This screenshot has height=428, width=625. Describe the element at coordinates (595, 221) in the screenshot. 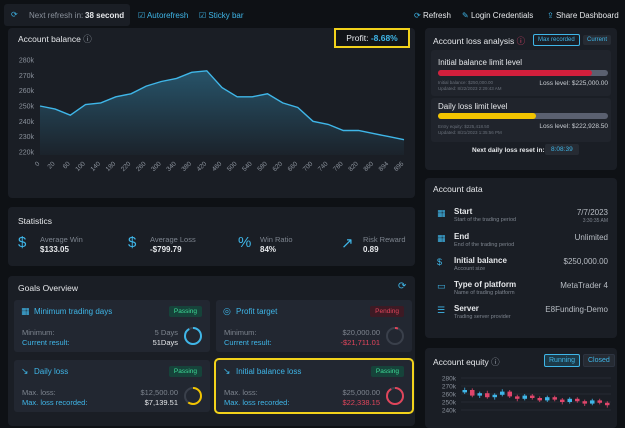

I see `account-row-extra: 3:30:35 AM` at that location.